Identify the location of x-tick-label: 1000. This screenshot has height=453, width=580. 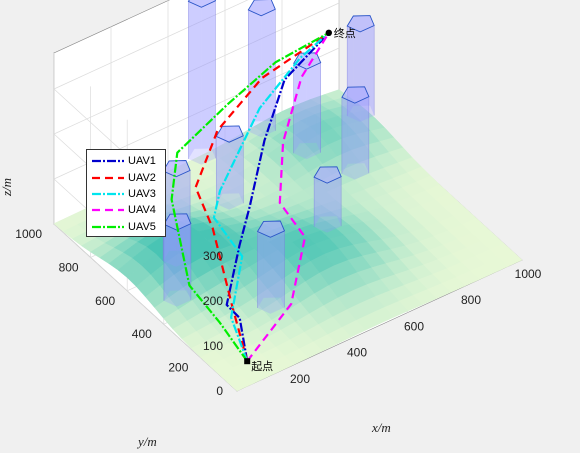
(528, 274).